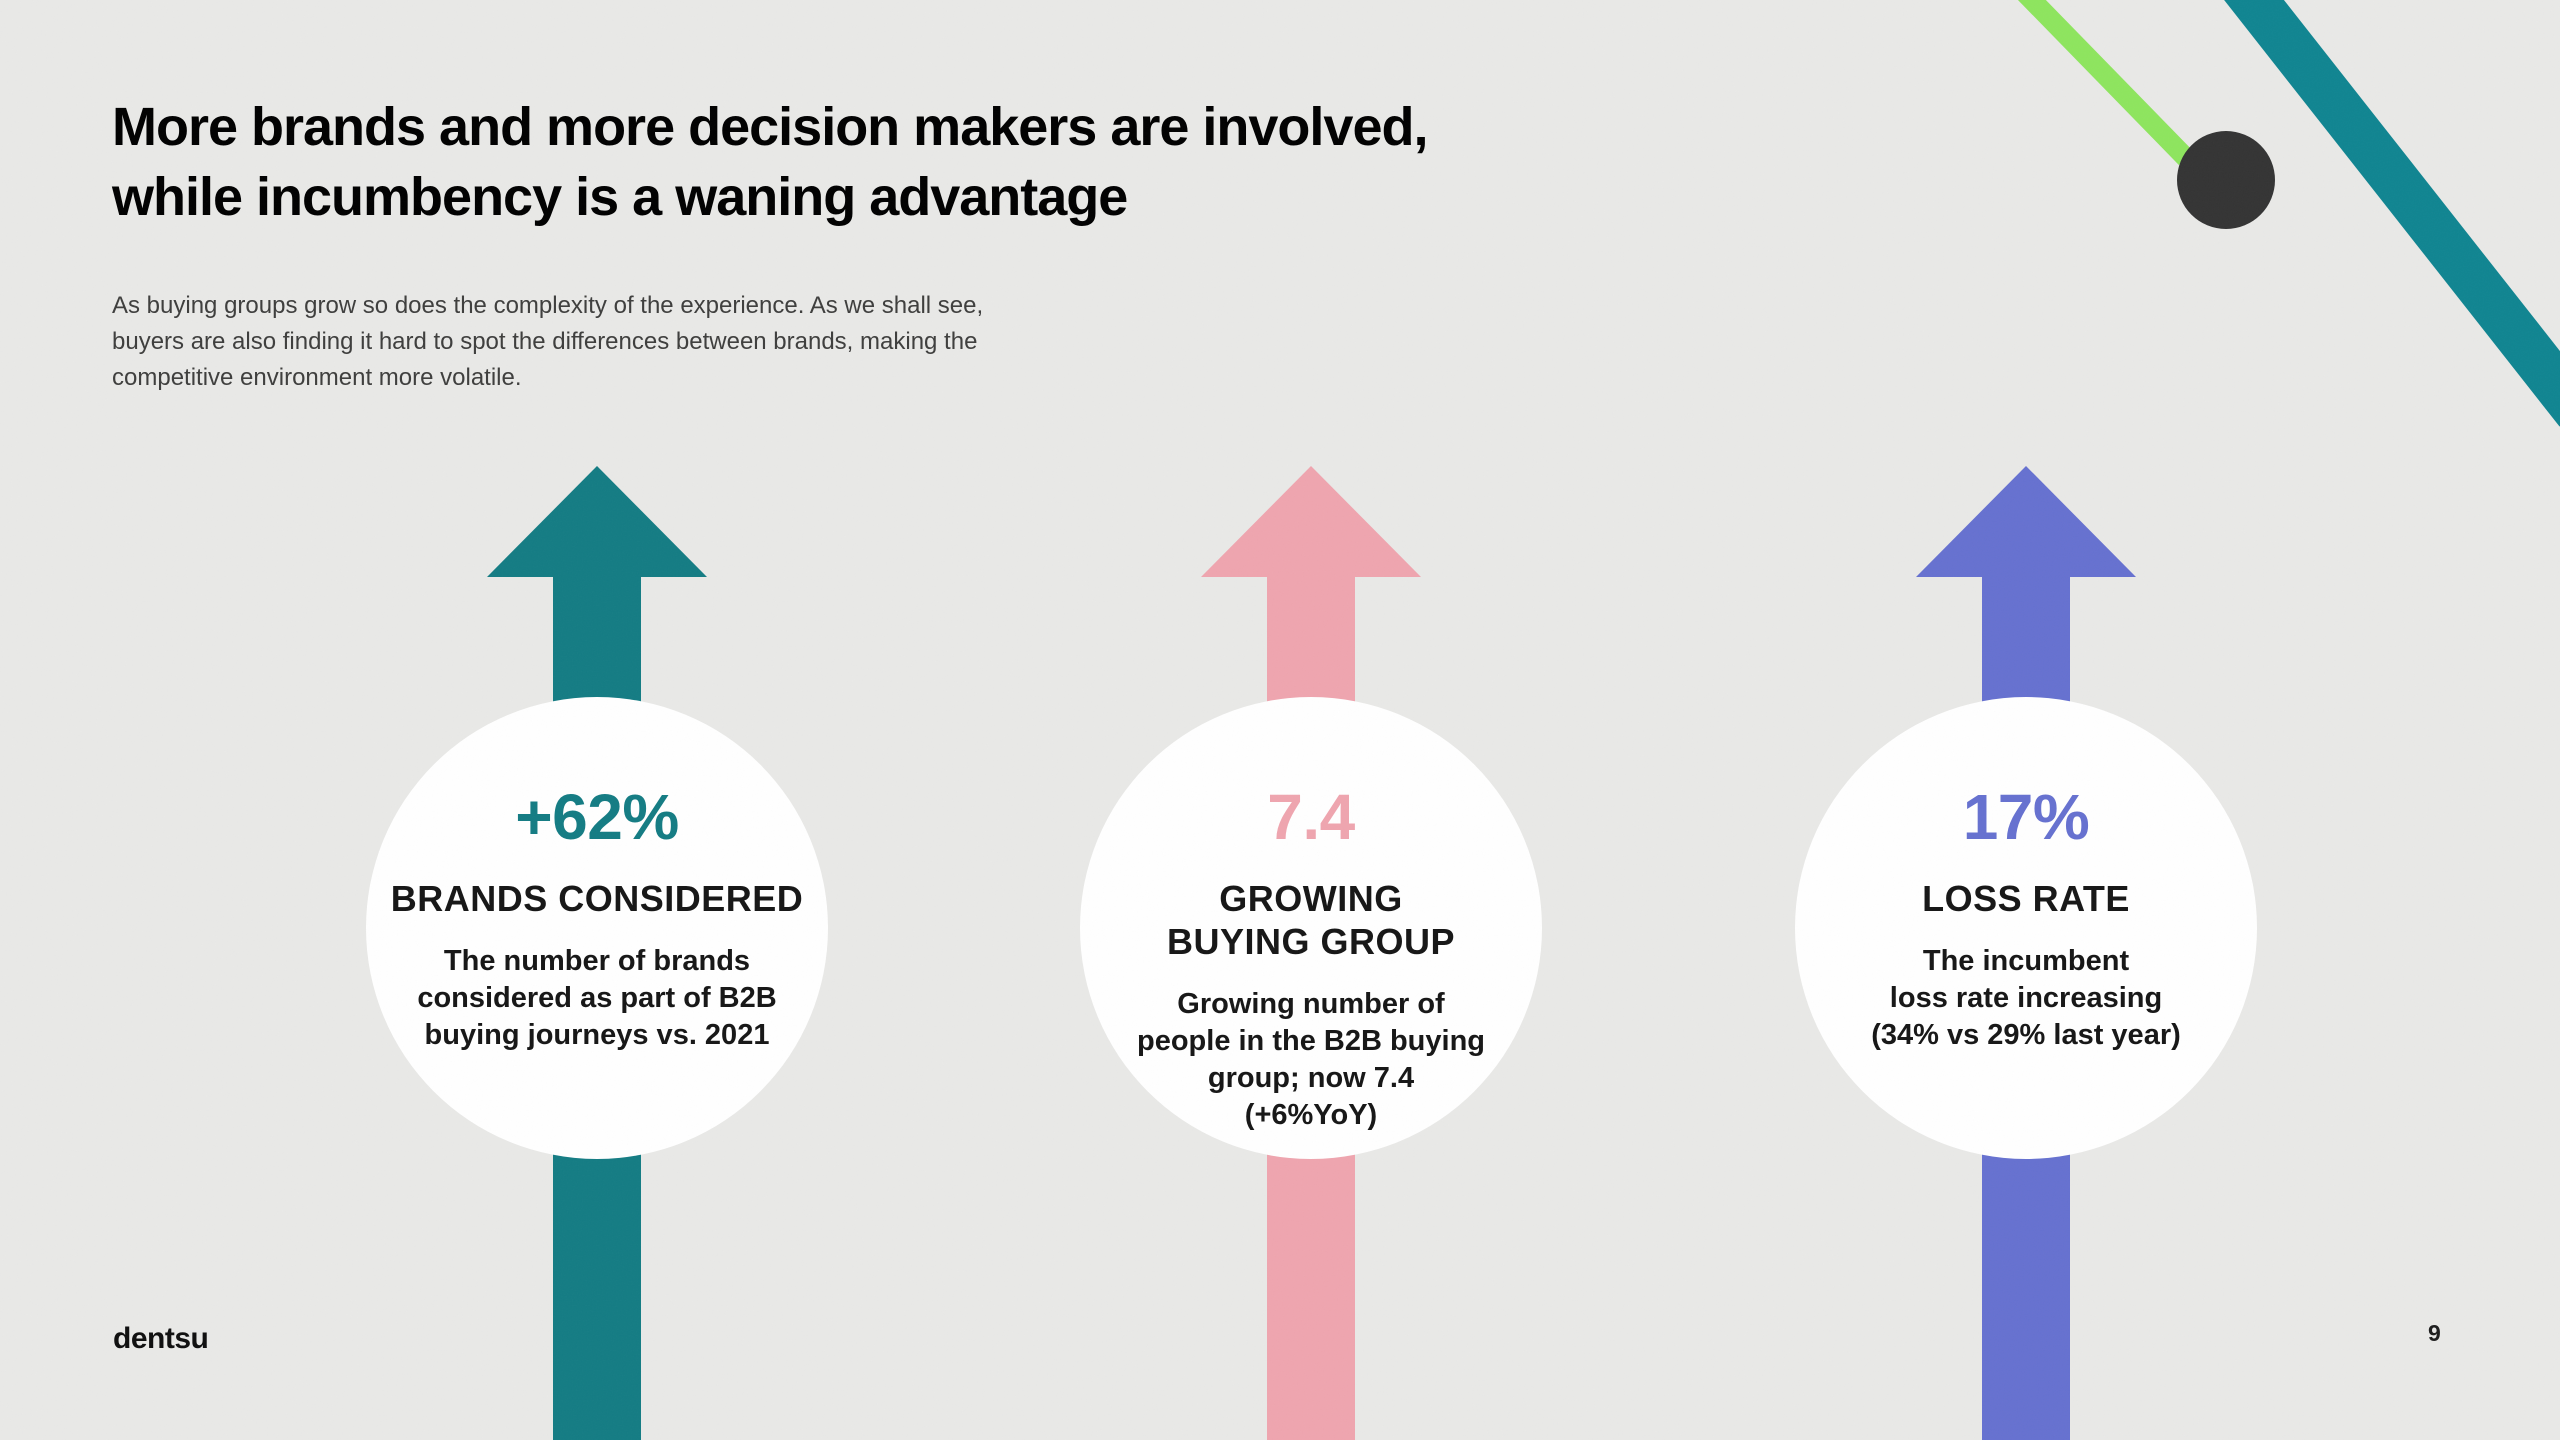 Image resolution: width=2560 pixels, height=1440 pixels. Describe the element at coordinates (317, 377) in the screenshot. I see `intro-line-3: competitive environment more volatile.` at that location.